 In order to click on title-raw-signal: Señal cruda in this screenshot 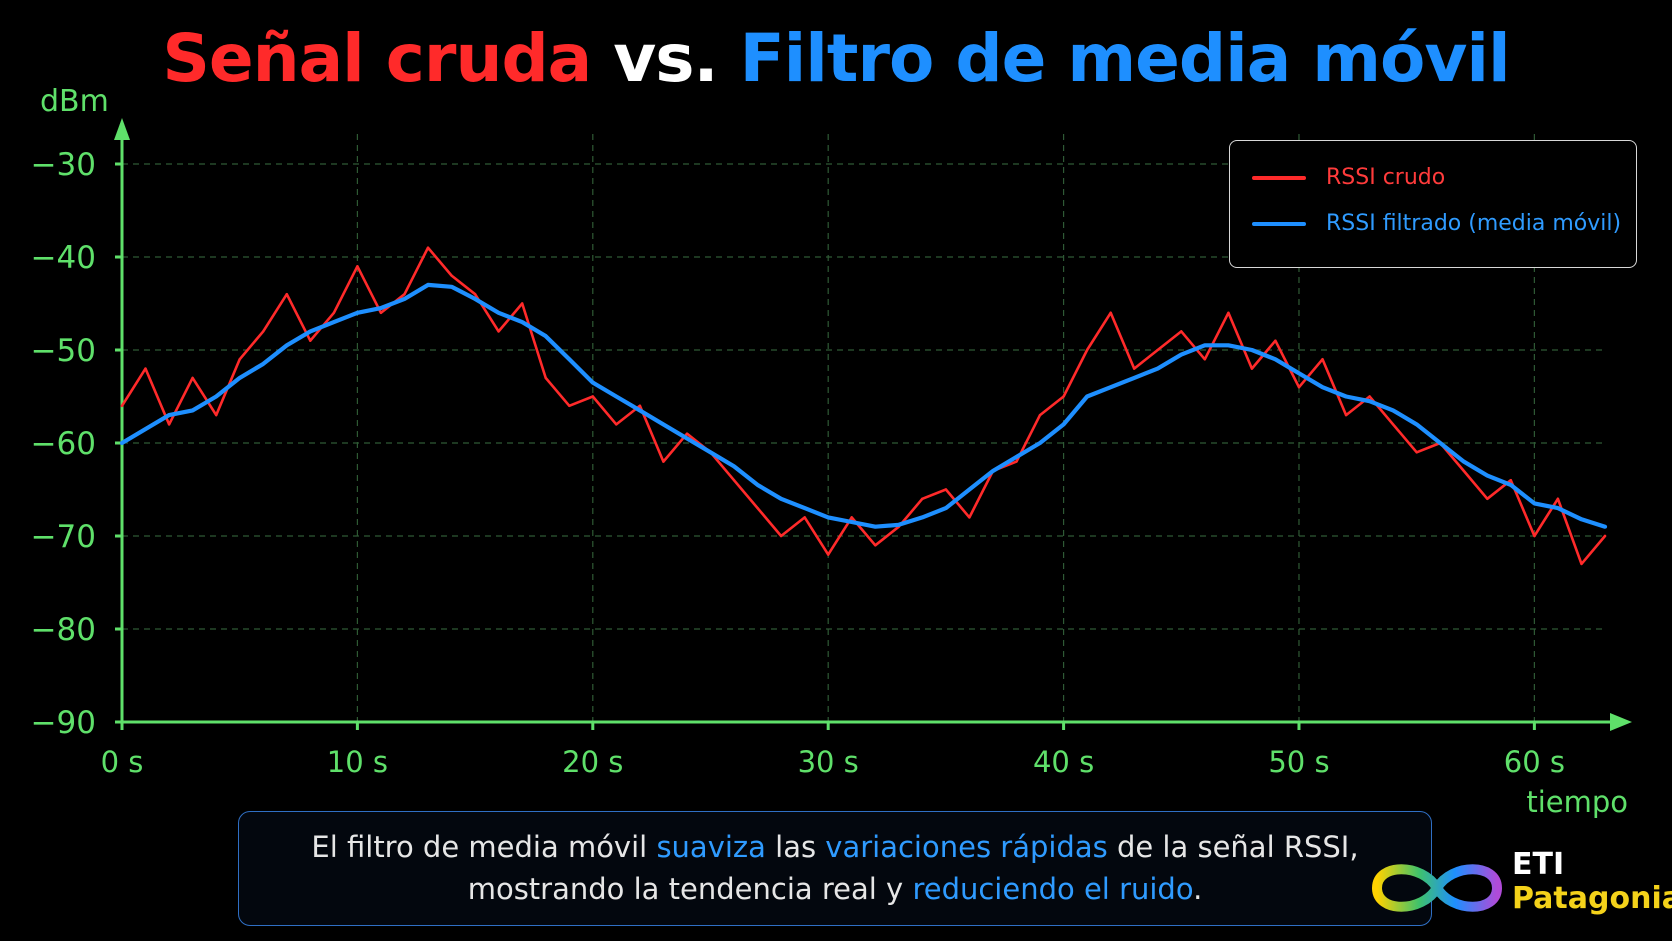, I will do `click(377, 58)`.